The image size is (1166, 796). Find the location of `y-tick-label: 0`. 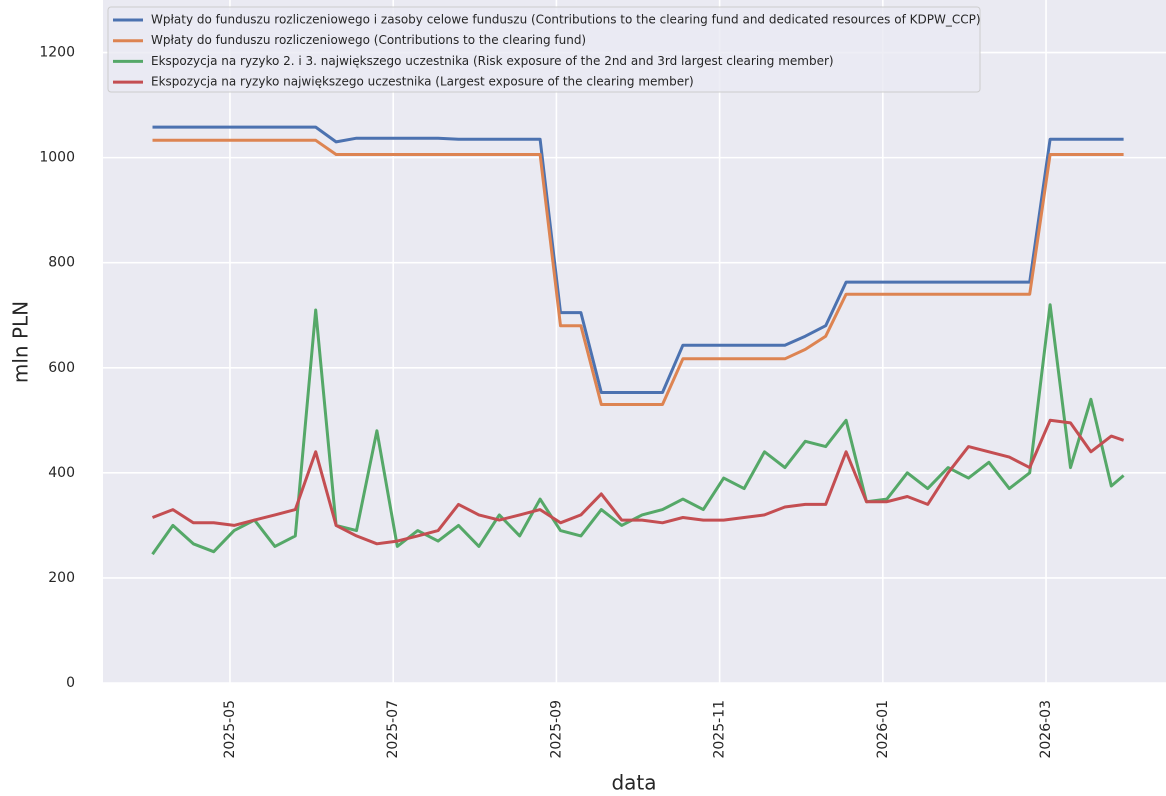

y-tick-label: 0 is located at coordinates (70, 683).